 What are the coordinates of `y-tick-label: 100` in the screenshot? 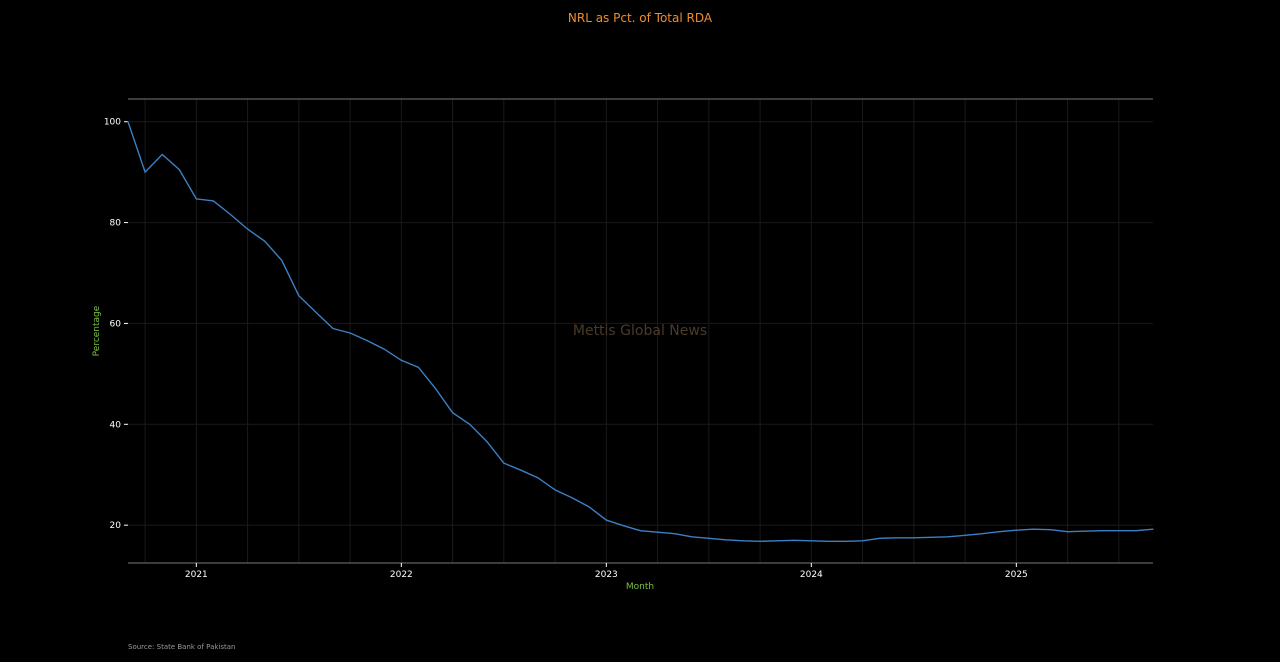 It's located at (112, 123).